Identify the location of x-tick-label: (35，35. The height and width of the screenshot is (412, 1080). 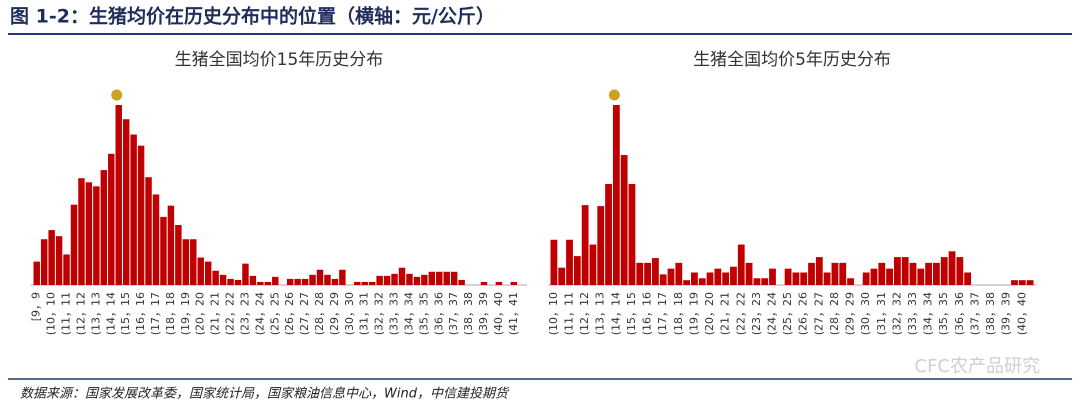
(943, 313).